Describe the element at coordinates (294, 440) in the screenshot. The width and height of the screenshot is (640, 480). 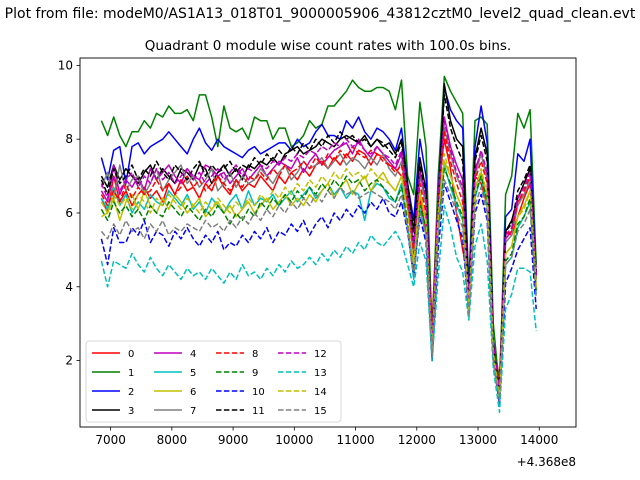
I see `x-tick-label: 10000` at that location.